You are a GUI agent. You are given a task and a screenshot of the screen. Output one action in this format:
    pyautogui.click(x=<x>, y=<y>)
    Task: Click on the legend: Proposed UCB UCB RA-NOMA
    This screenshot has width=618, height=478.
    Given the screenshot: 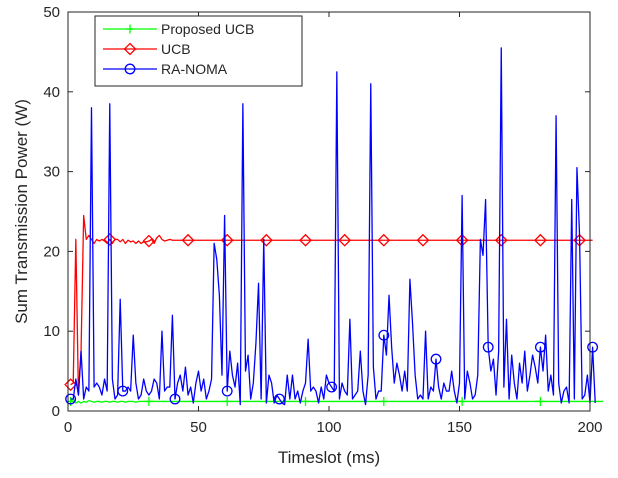 What is the action you would take?
    pyautogui.click(x=198, y=51)
    